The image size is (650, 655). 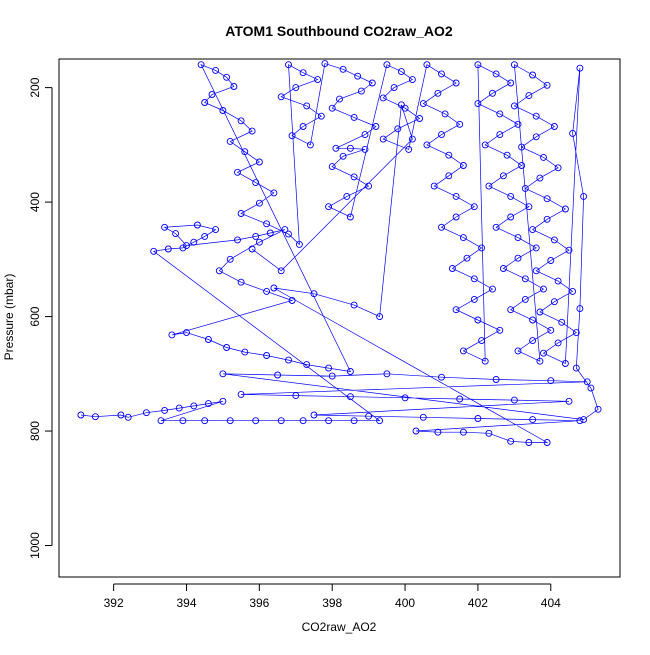 What do you see at coordinates (35, 87) in the screenshot?
I see `y-tick-label: 200` at bounding box center [35, 87].